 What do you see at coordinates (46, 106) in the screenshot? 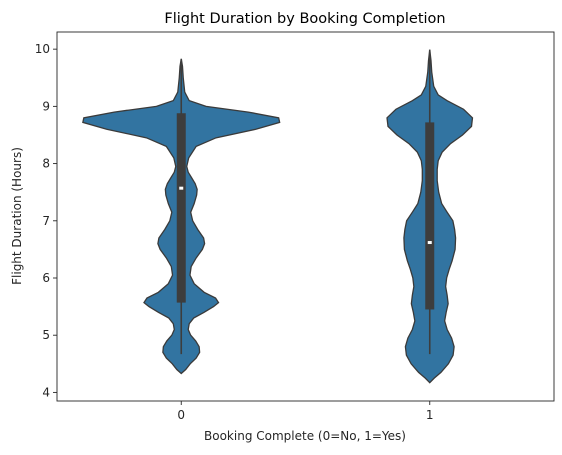
I see `y-tick-label-9: 9` at bounding box center [46, 106].